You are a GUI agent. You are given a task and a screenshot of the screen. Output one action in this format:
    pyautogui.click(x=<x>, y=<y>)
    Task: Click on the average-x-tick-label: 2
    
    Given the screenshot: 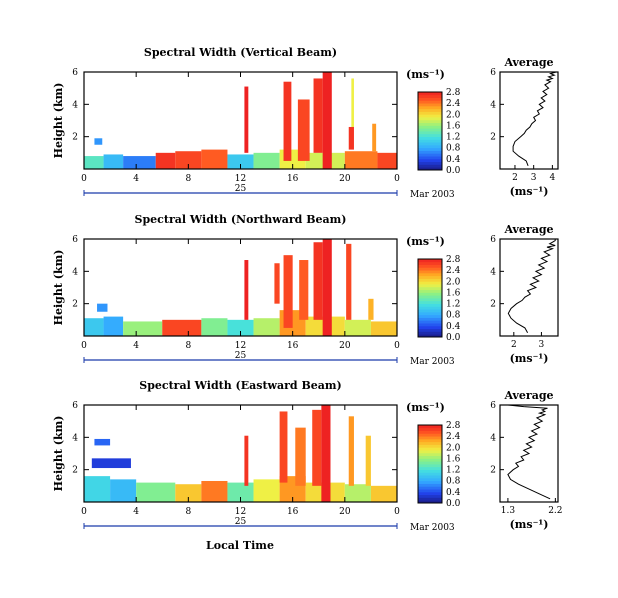 What is the action you would take?
    pyautogui.click(x=515, y=178)
    